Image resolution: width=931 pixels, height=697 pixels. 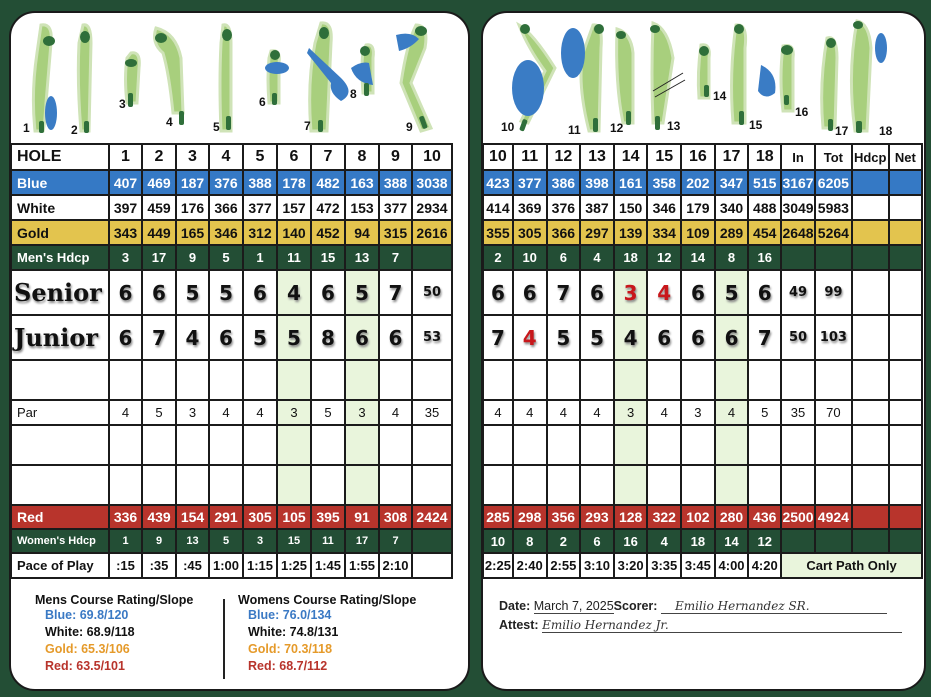 I want to click on score-total: 50, so click(x=432, y=292).